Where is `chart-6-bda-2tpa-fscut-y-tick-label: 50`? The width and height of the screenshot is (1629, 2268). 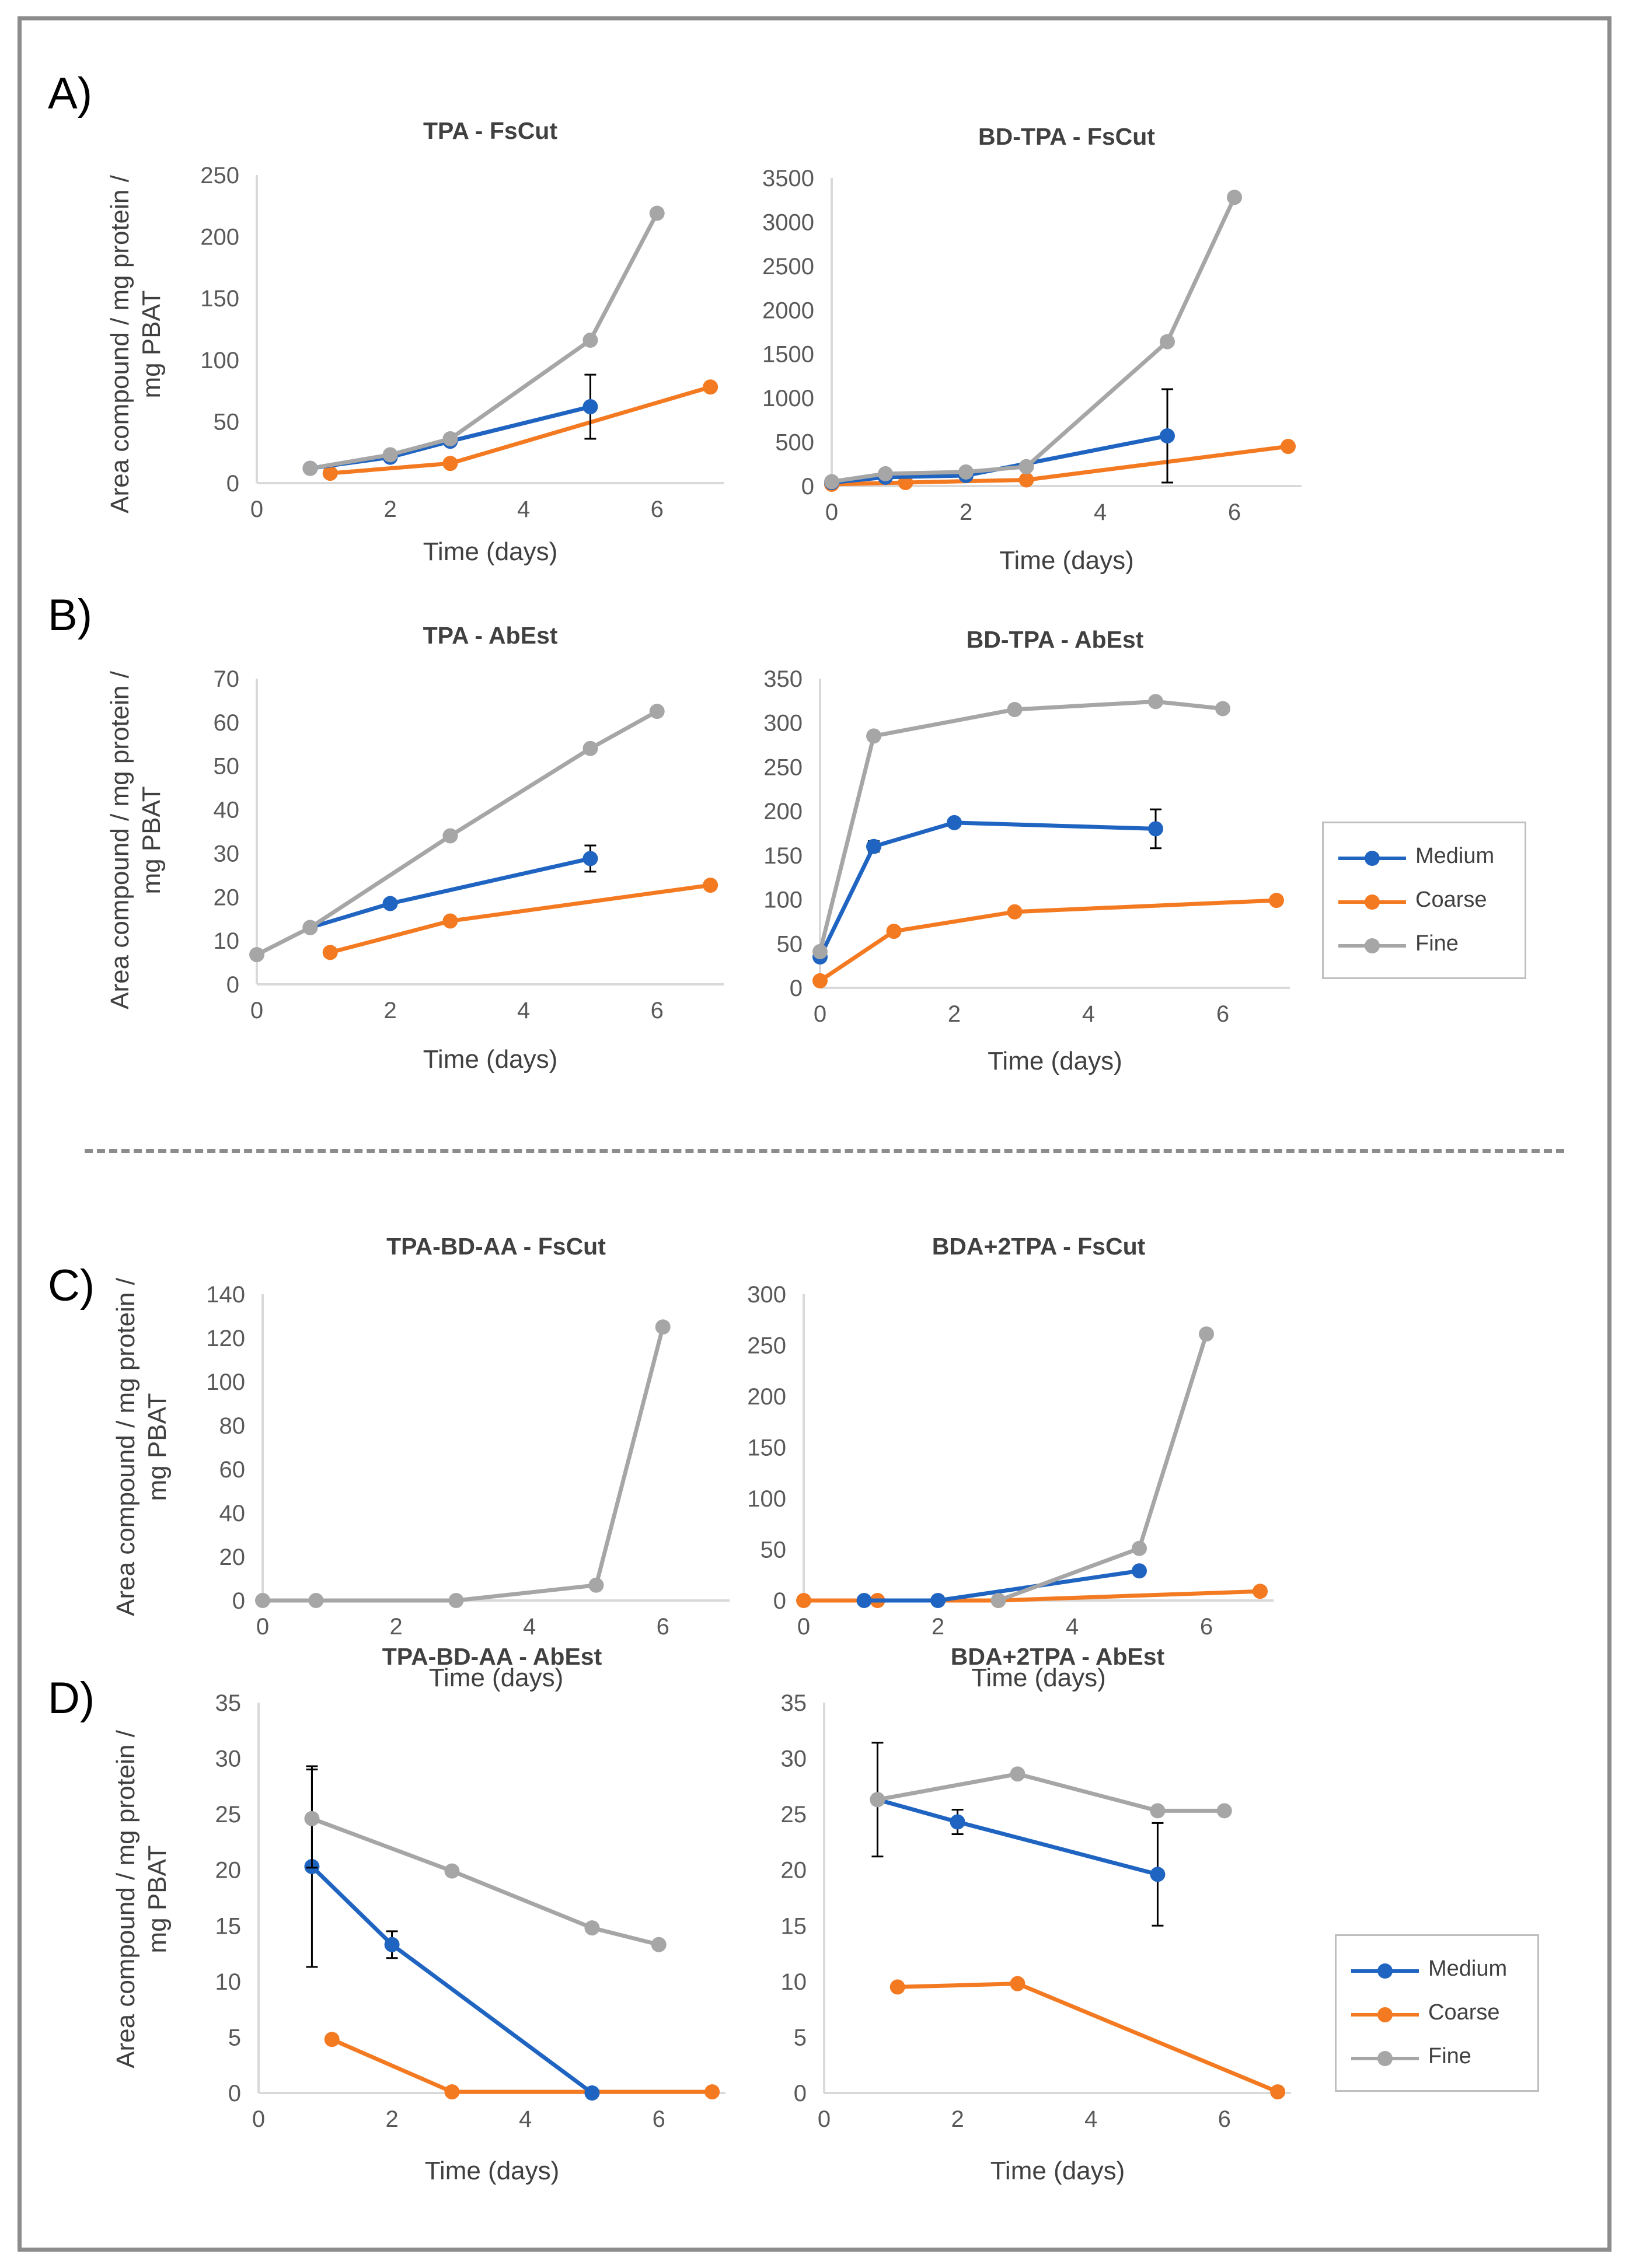 chart-6-bda-2tpa-fscut-y-tick-label: 50 is located at coordinates (774, 1550).